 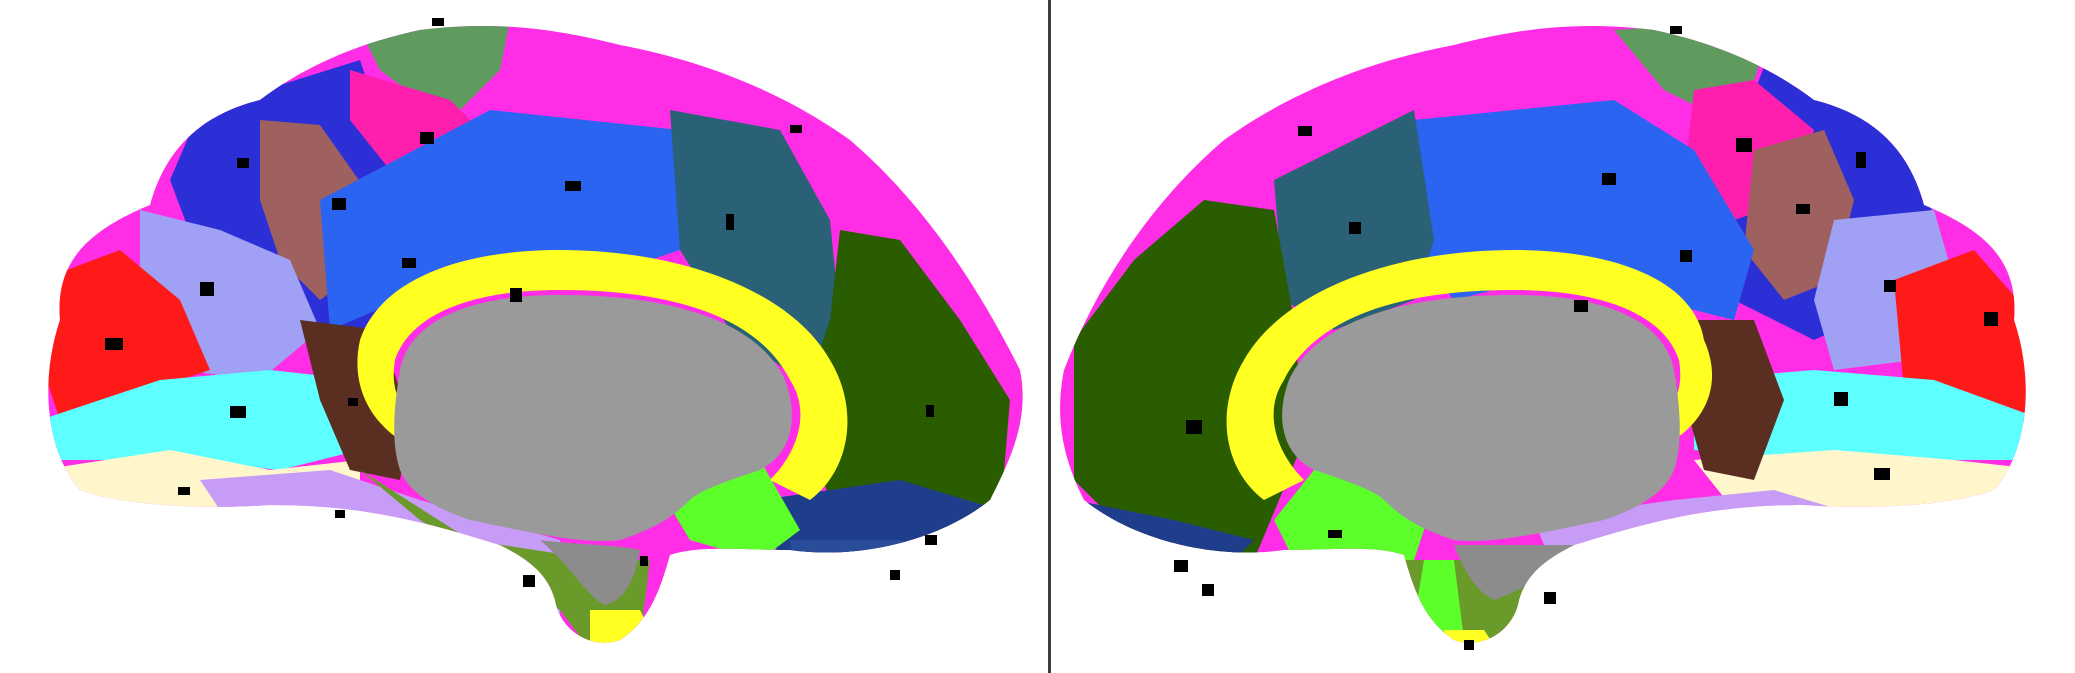 What do you see at coordinates (435, 67) in the screenshot?
I see `parcel-sage` at bounding box center [435, 67].